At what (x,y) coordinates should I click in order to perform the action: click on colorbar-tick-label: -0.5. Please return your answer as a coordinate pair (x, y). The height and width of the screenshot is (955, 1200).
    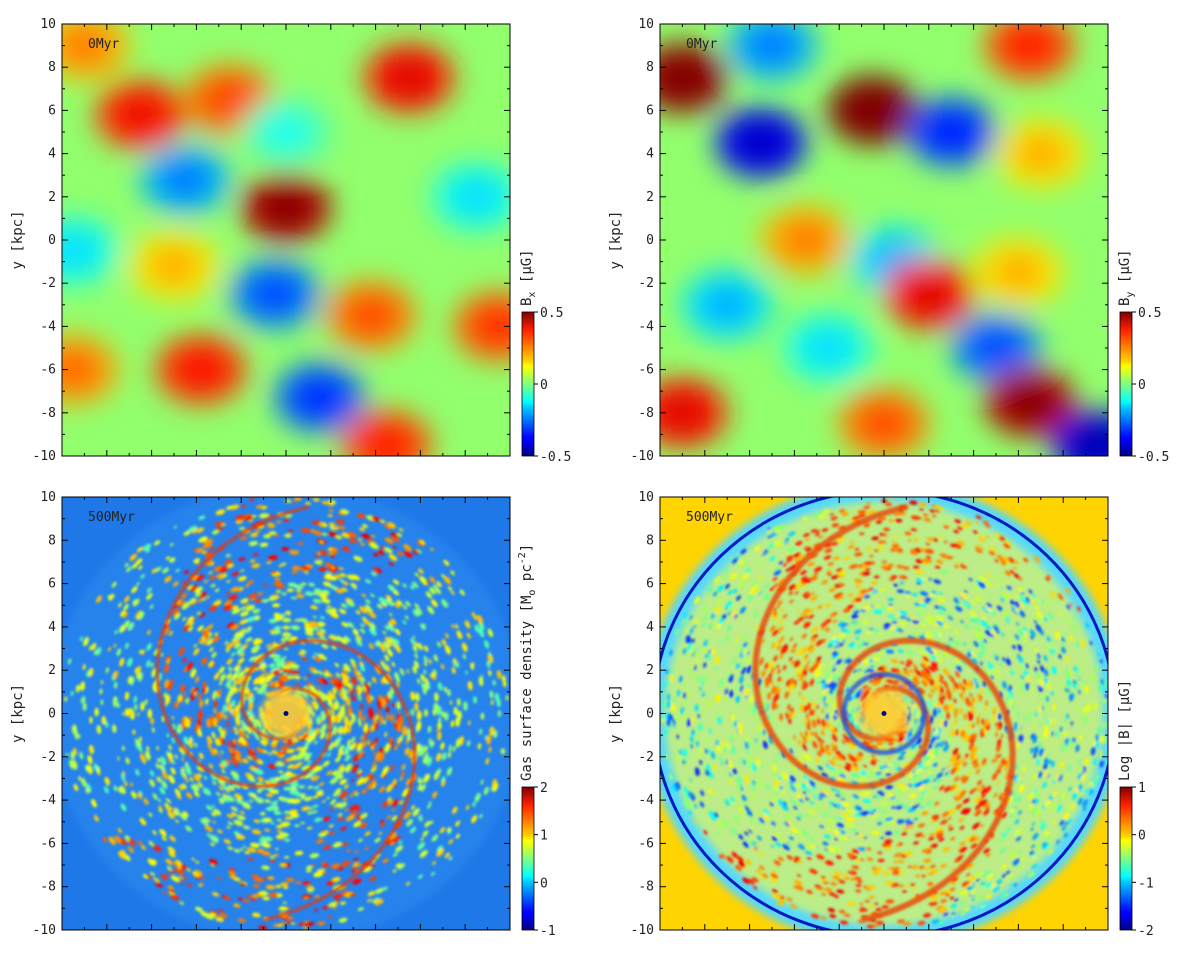
    Looking at the image, I should click on (1153, 457).